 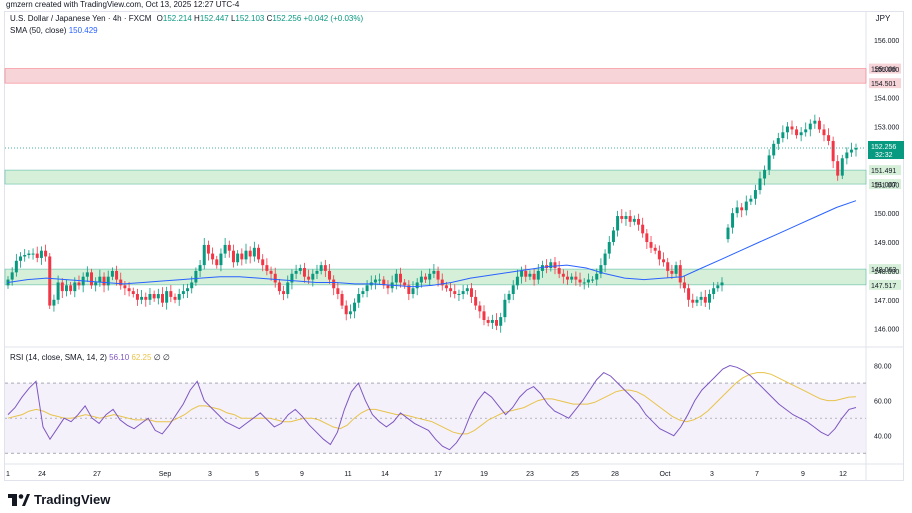 I want to click on price-tick-label: 155.000, so click(x=886, y=70).